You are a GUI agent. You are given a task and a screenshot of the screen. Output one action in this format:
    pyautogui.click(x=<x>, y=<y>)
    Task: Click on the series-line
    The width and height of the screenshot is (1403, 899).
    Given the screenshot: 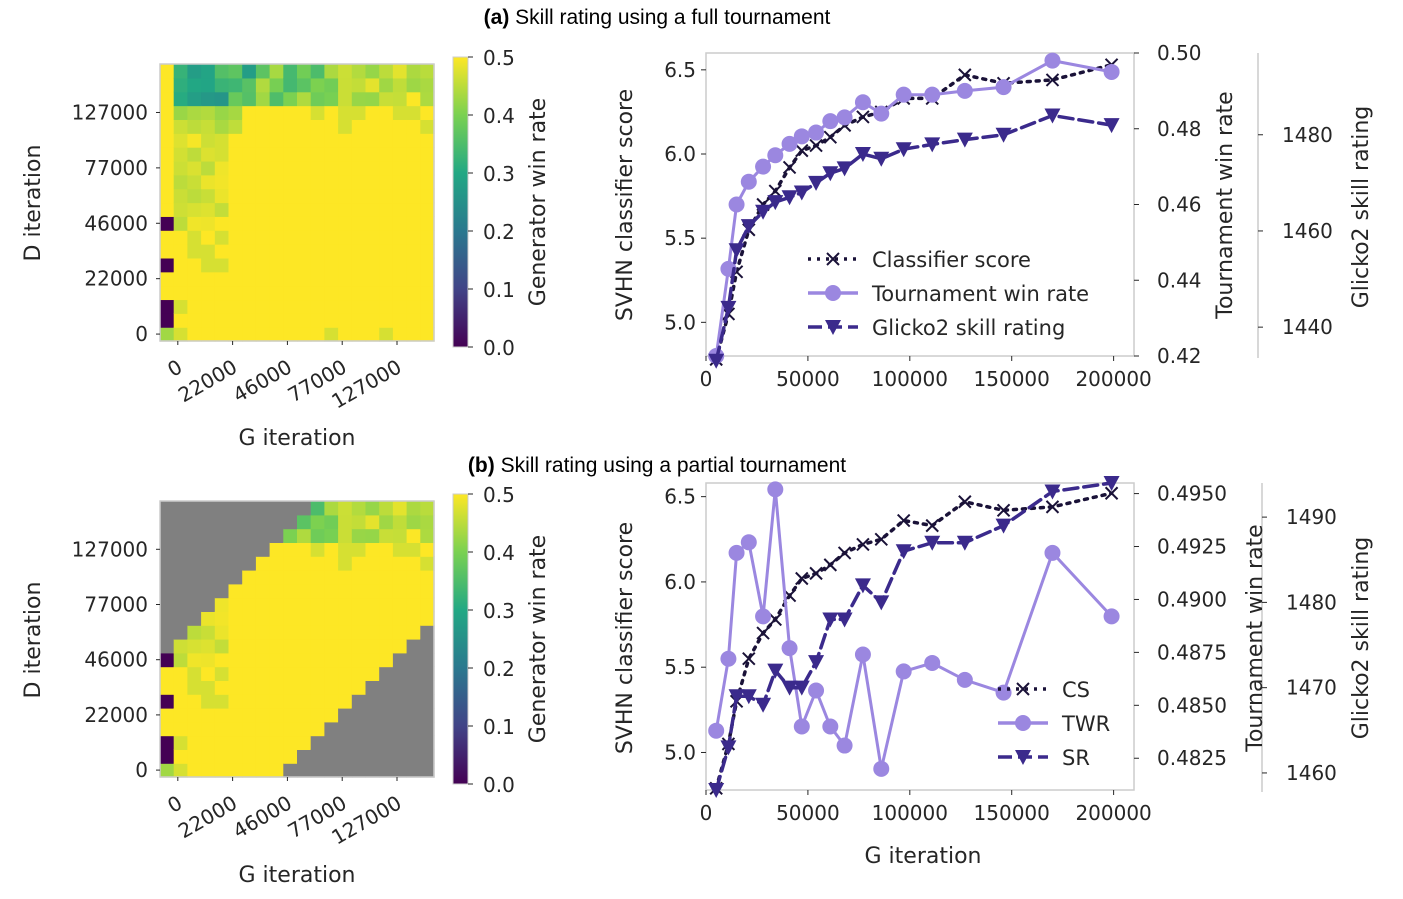 What is the action you would take?
    pyautogui.click(x=914, y=641)
    